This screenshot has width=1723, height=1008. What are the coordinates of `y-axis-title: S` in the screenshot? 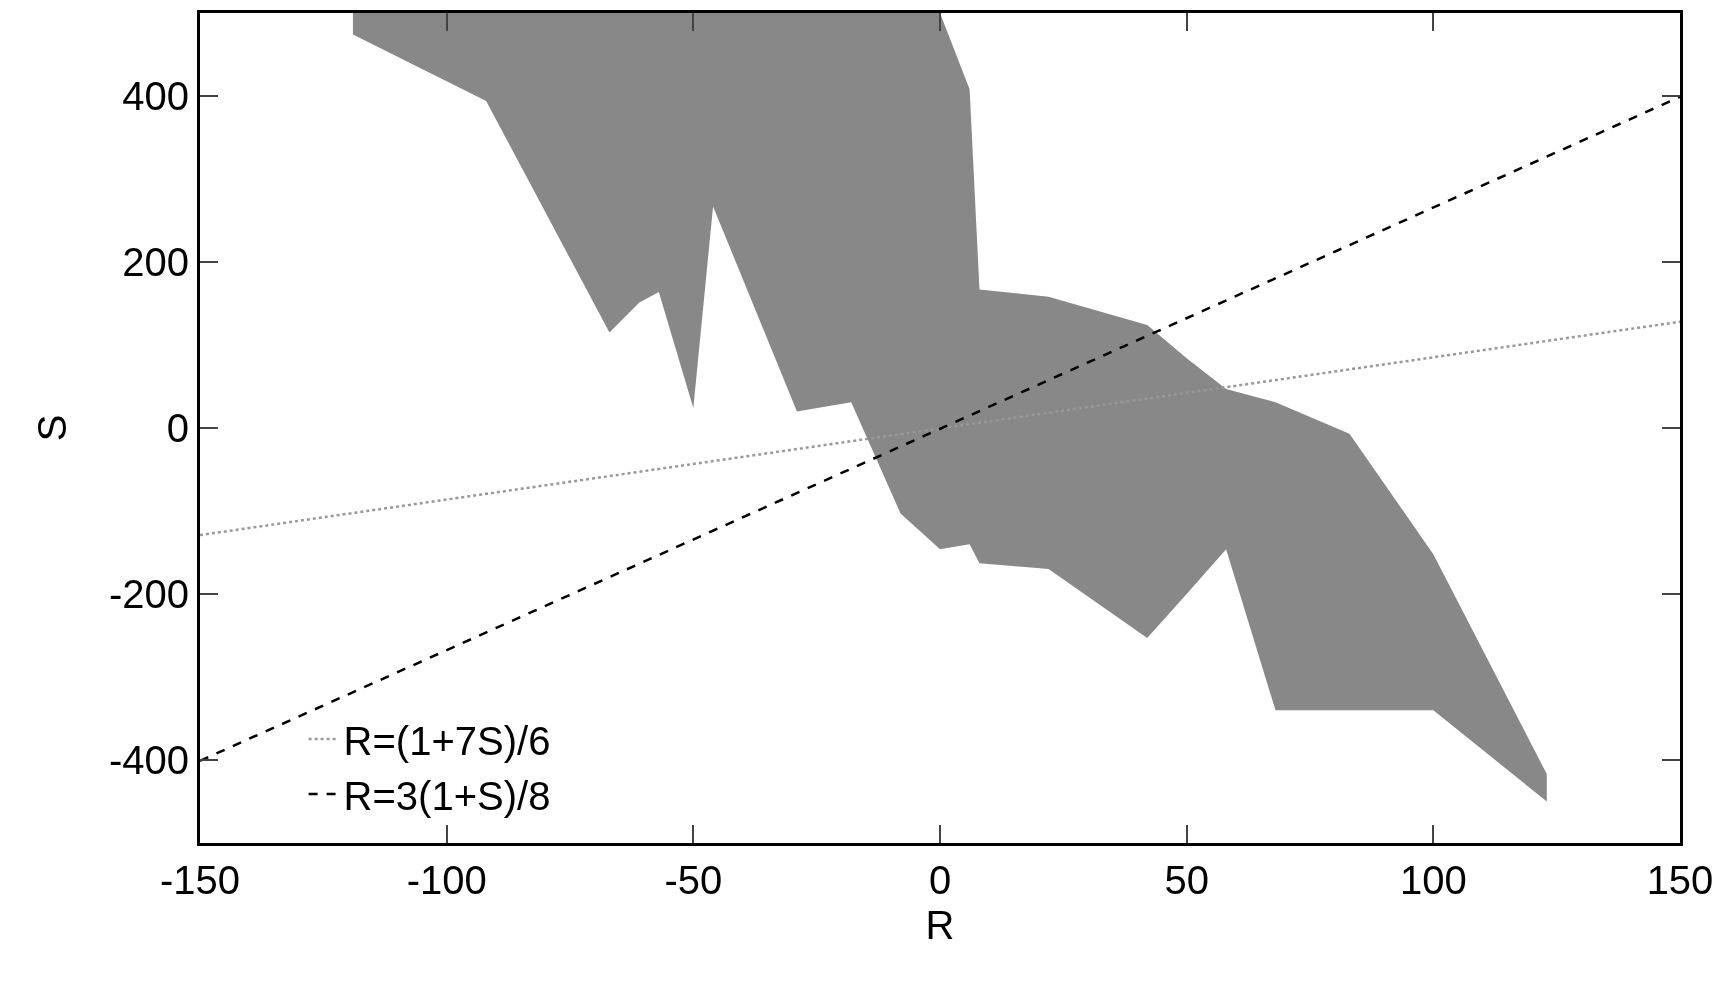 It's located at (52, 428).